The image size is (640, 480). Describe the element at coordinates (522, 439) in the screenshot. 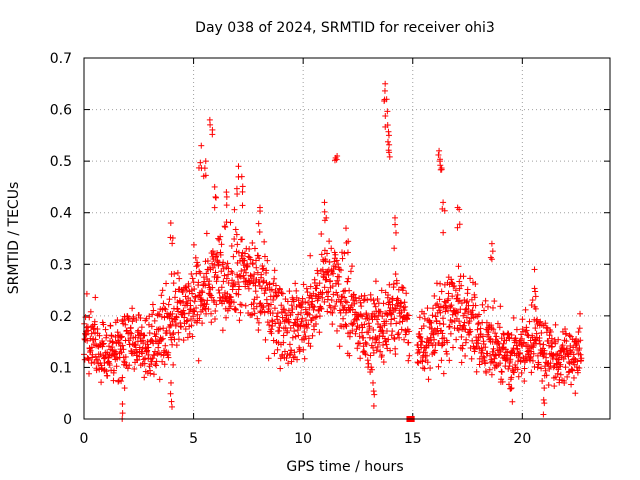

I see `x-tick-label: 20` at that location.